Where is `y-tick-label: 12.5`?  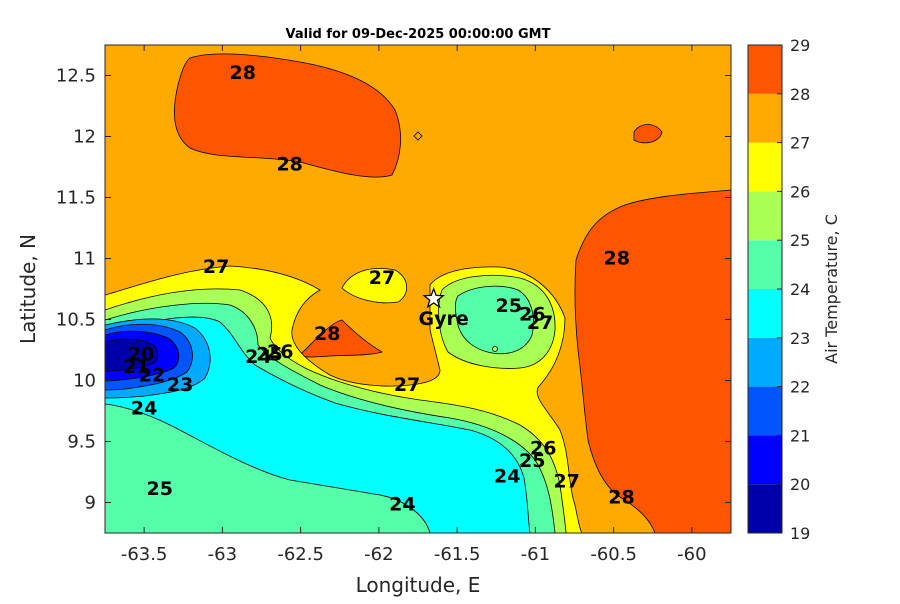
y-tick-label: 12.5 is located at coordinates (76, 76).